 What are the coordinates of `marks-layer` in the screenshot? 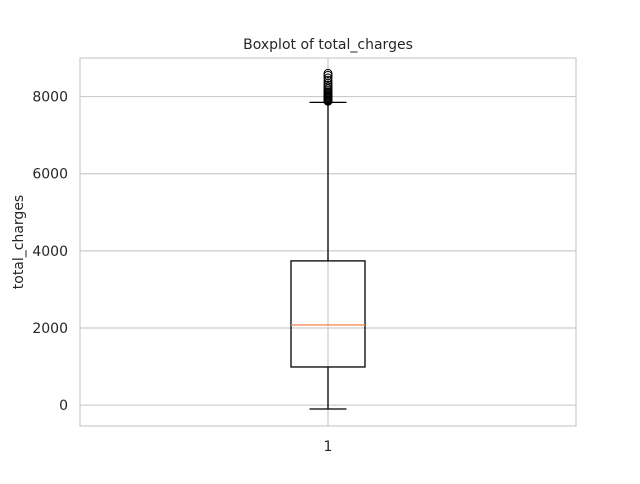 It's located at (328, 239).